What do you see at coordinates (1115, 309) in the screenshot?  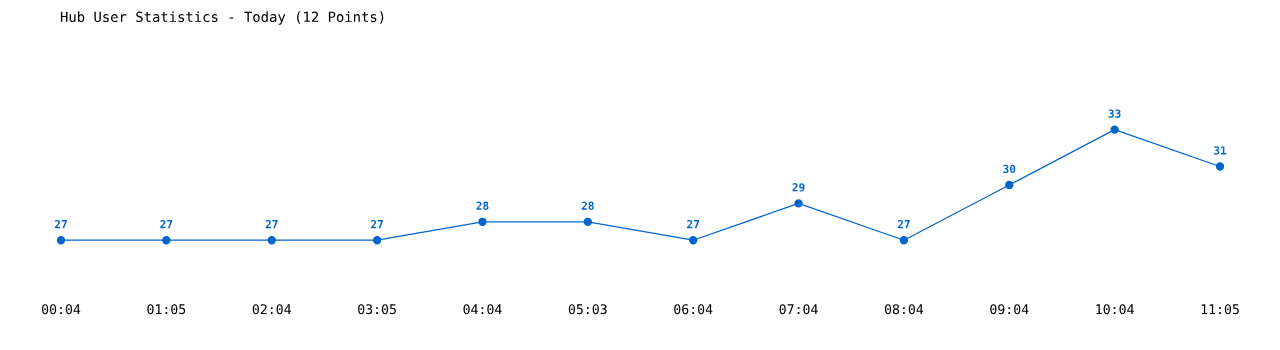 I see `x-tick-label: 10:04` at bounding box center [1115, 309].